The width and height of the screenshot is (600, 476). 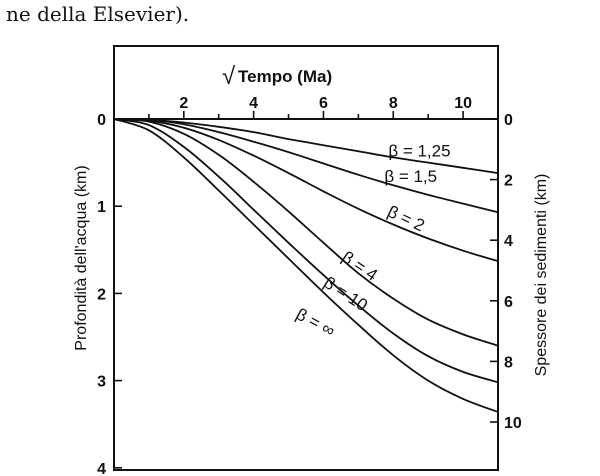 What do you see at coordinates (101, 294) in the screenshot?
I see `left-tick-label: 2` at bounding box center [101, 294].